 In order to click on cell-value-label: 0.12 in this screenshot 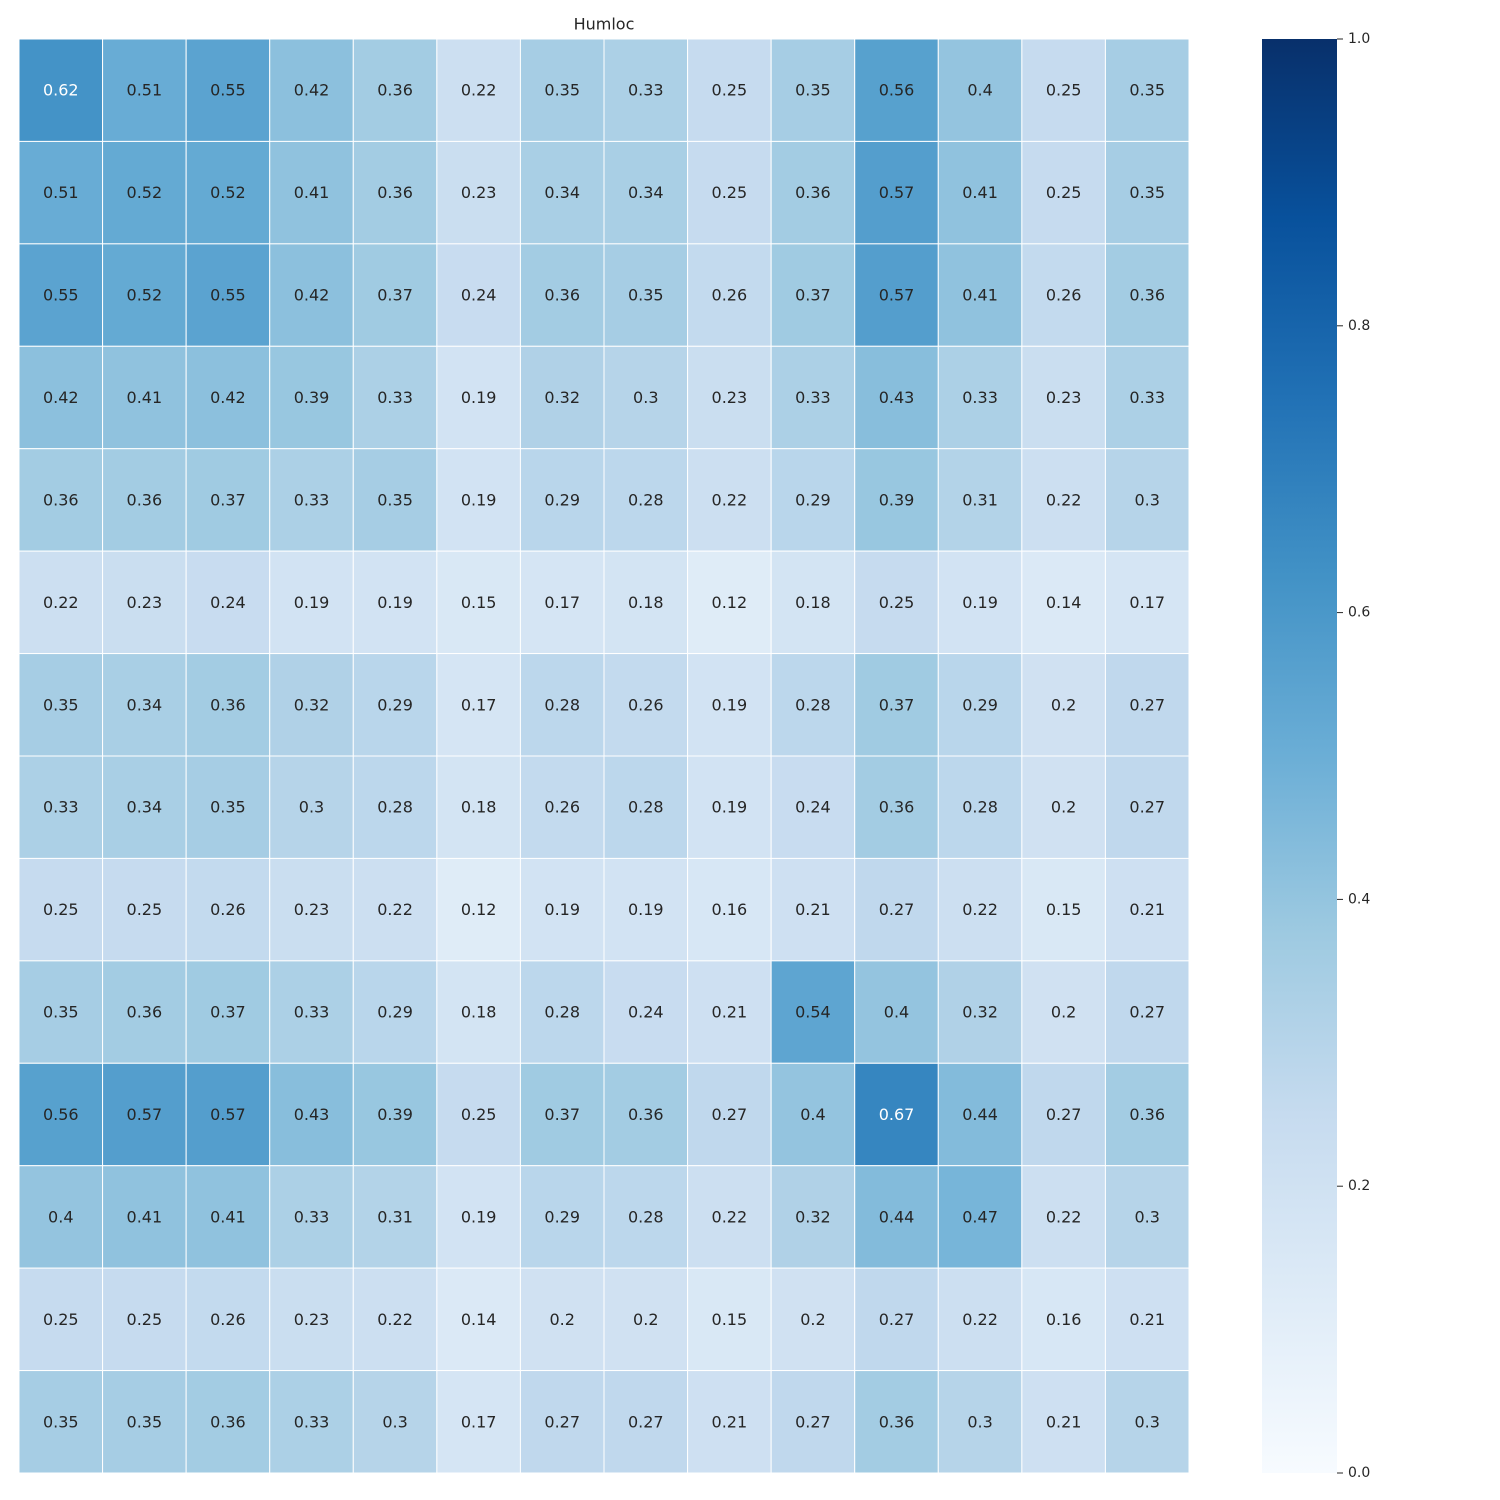, I will do `click(479, 909)`.